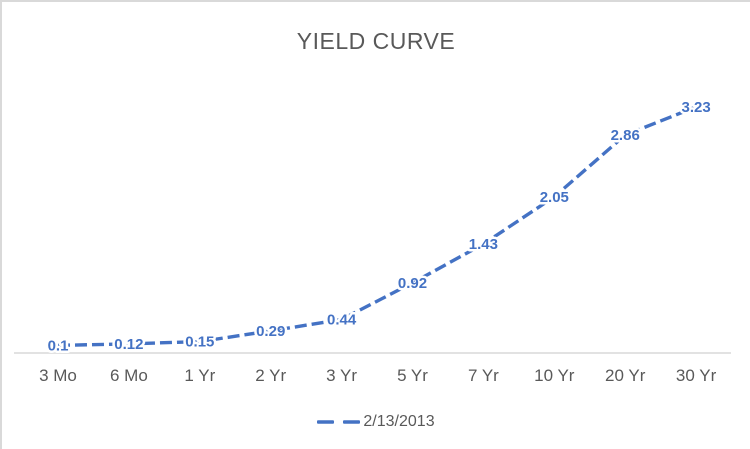 The image size is (750, 449). Describe the element at coordinates (376, 41) in the screenshot. I see `chart-title: YIELD CURVE` at that location.